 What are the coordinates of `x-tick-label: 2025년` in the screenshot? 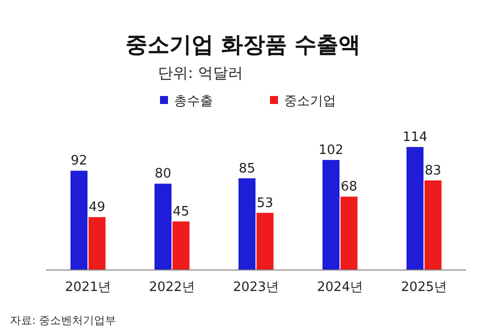 It's located at (424, 287).